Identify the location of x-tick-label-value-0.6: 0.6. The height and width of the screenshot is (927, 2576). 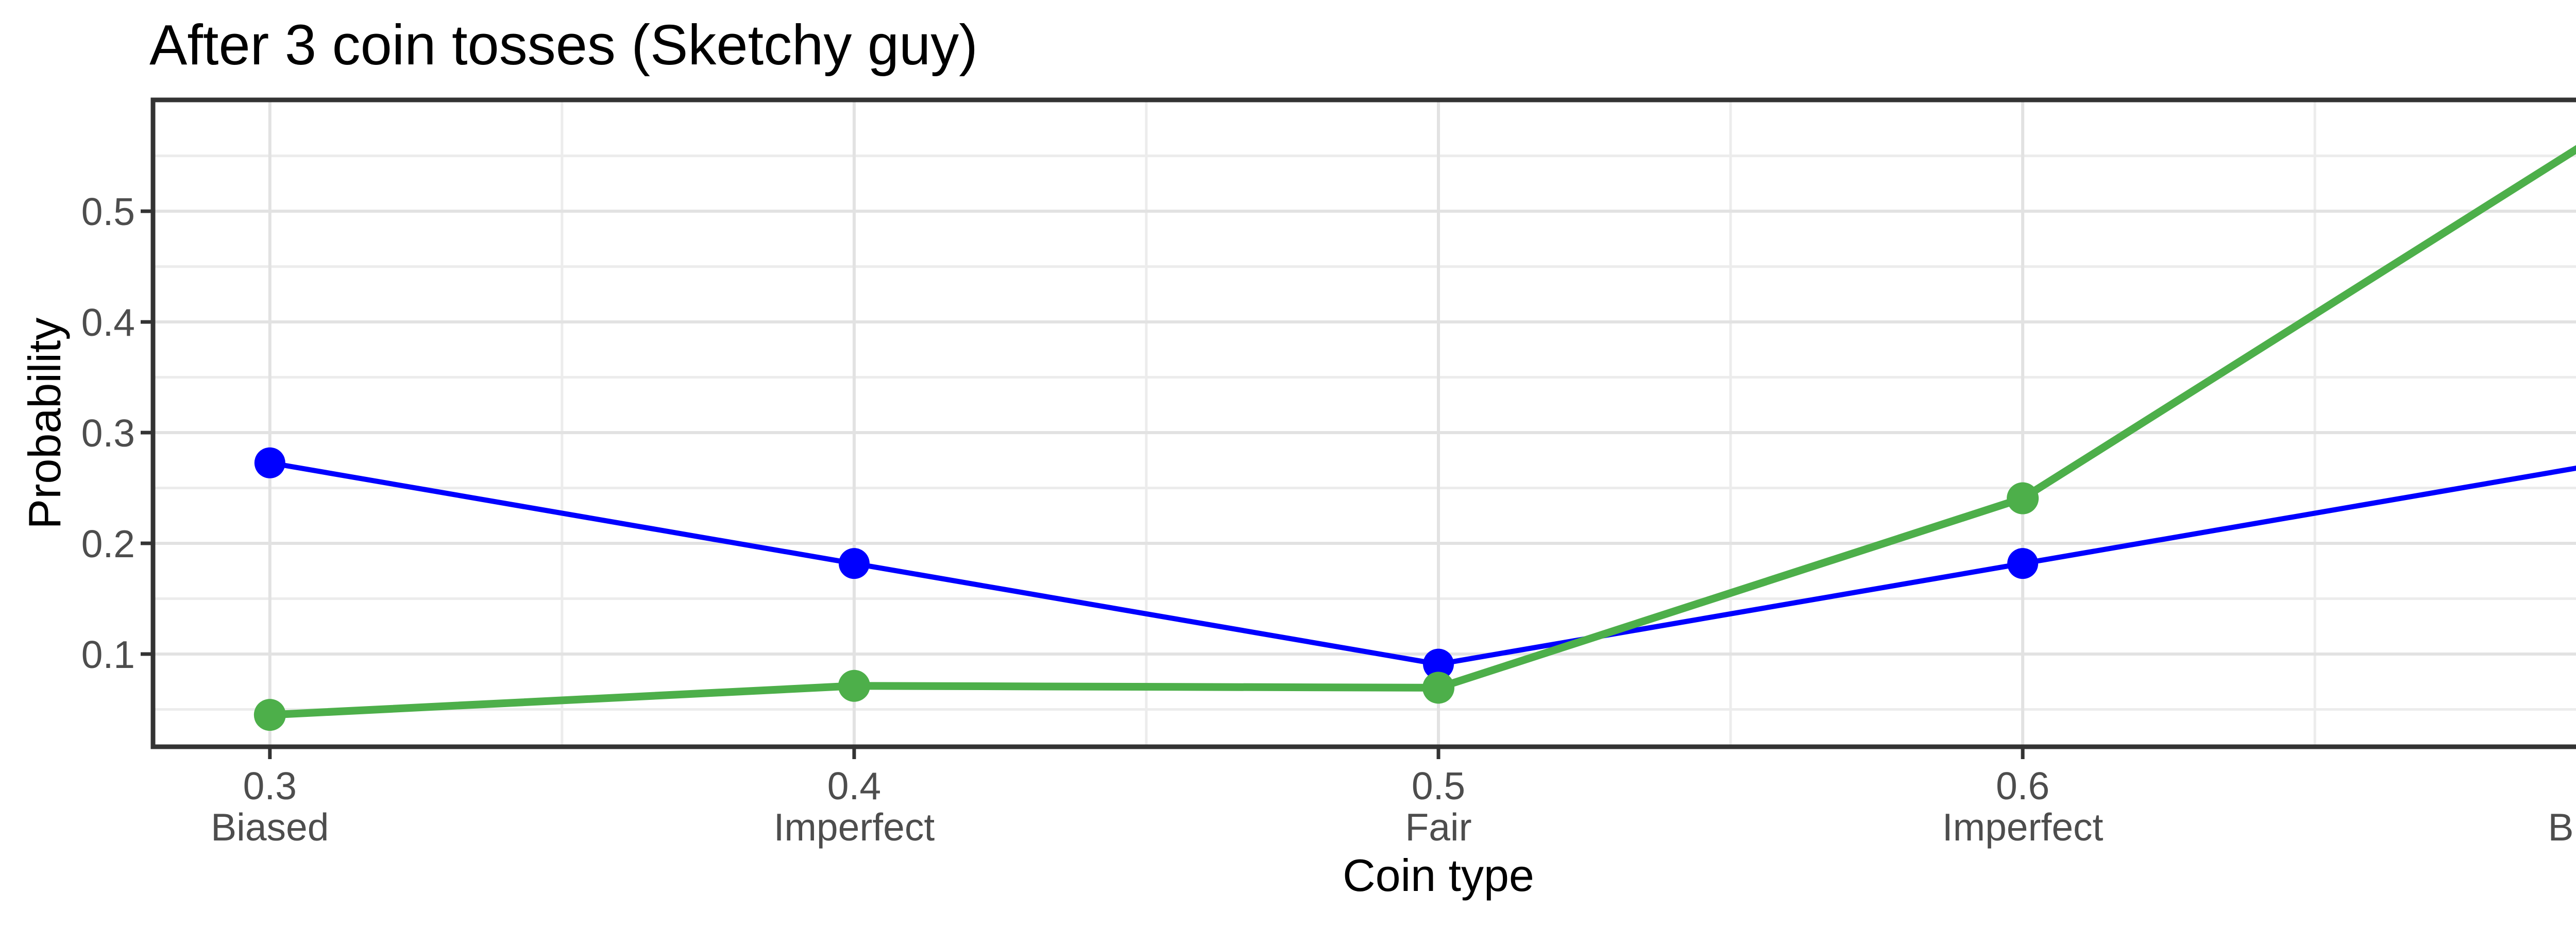
(2022, 786).